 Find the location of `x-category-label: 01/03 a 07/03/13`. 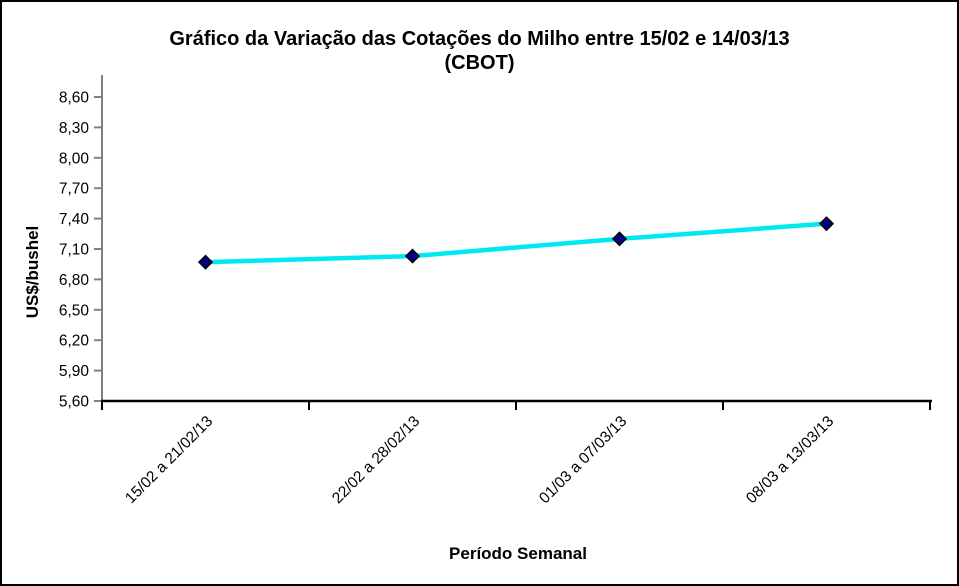

x-category-label: 01/03 a 07/03/13 is located at coordinates (583, 460).